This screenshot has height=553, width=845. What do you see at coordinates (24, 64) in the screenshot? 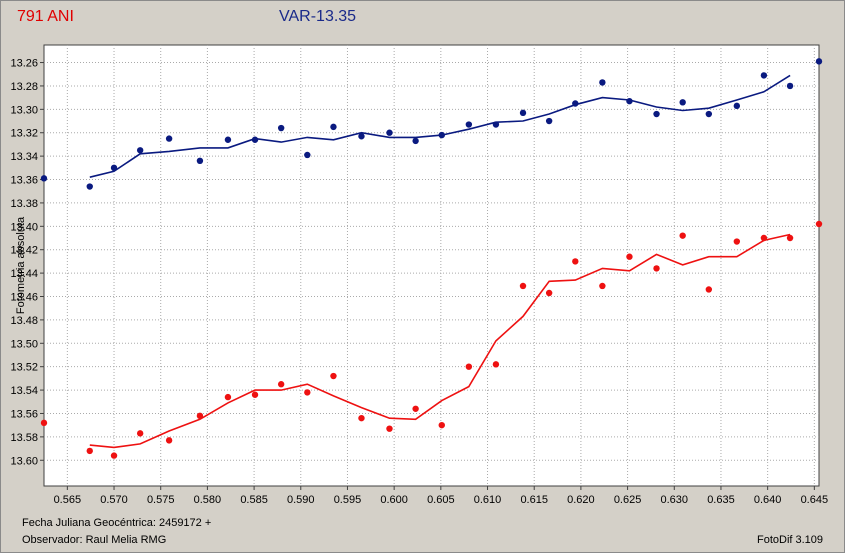
I see `y-tick-label: 13.26` at bounding box center [24, 64].